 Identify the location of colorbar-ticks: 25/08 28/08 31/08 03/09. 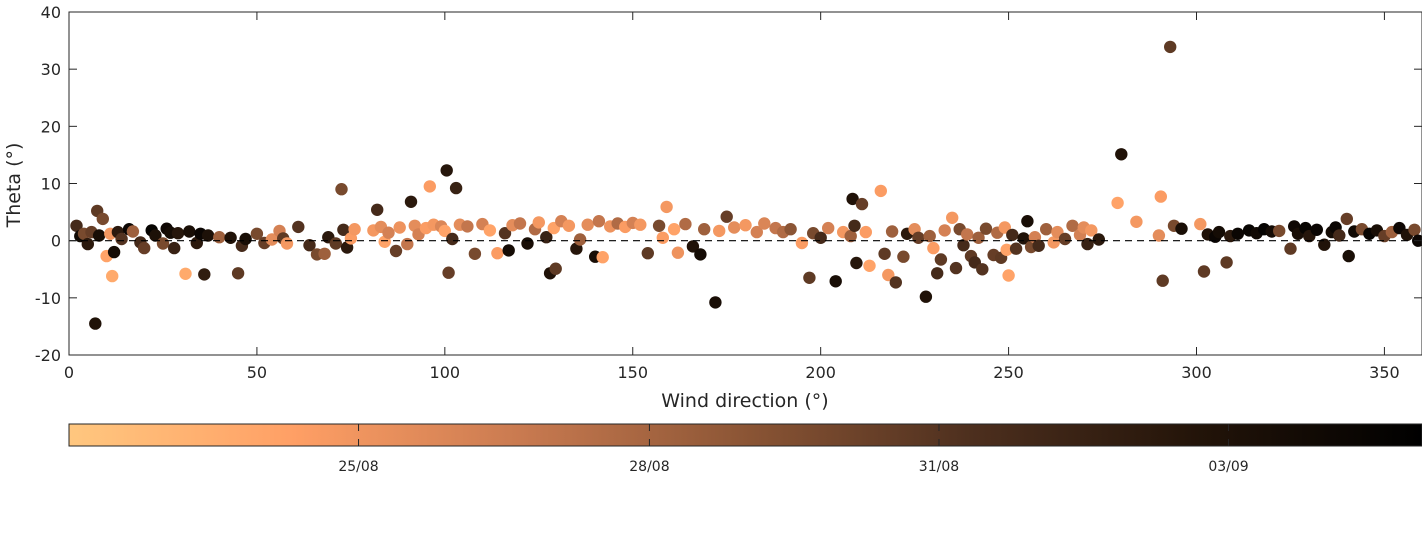
(793, 449).